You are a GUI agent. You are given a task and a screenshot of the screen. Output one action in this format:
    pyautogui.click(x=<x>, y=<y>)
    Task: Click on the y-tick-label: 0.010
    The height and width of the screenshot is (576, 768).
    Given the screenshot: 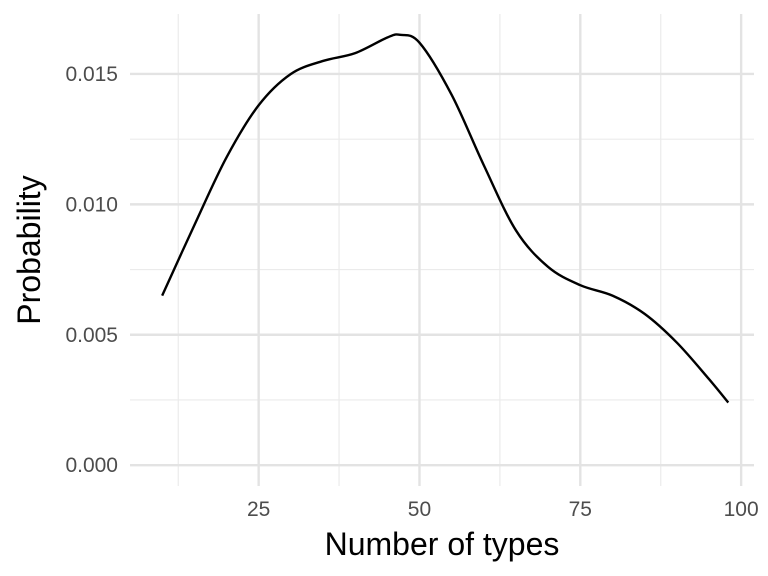 What is the action you would take?
    pyautogui.click(x=91, y=204)
    